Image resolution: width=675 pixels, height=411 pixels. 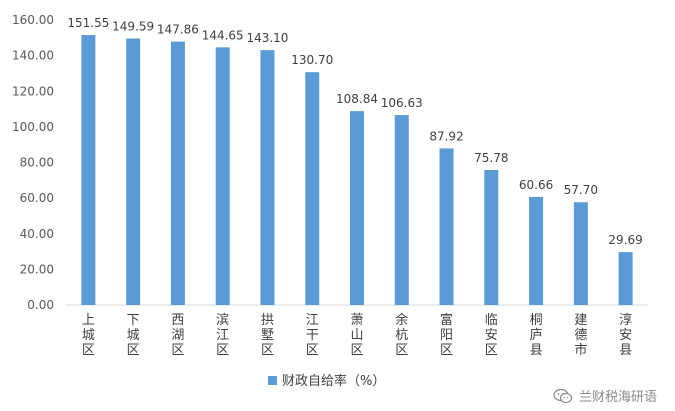 I want to click on data-label: 130.70, so click(x=312, y=60).